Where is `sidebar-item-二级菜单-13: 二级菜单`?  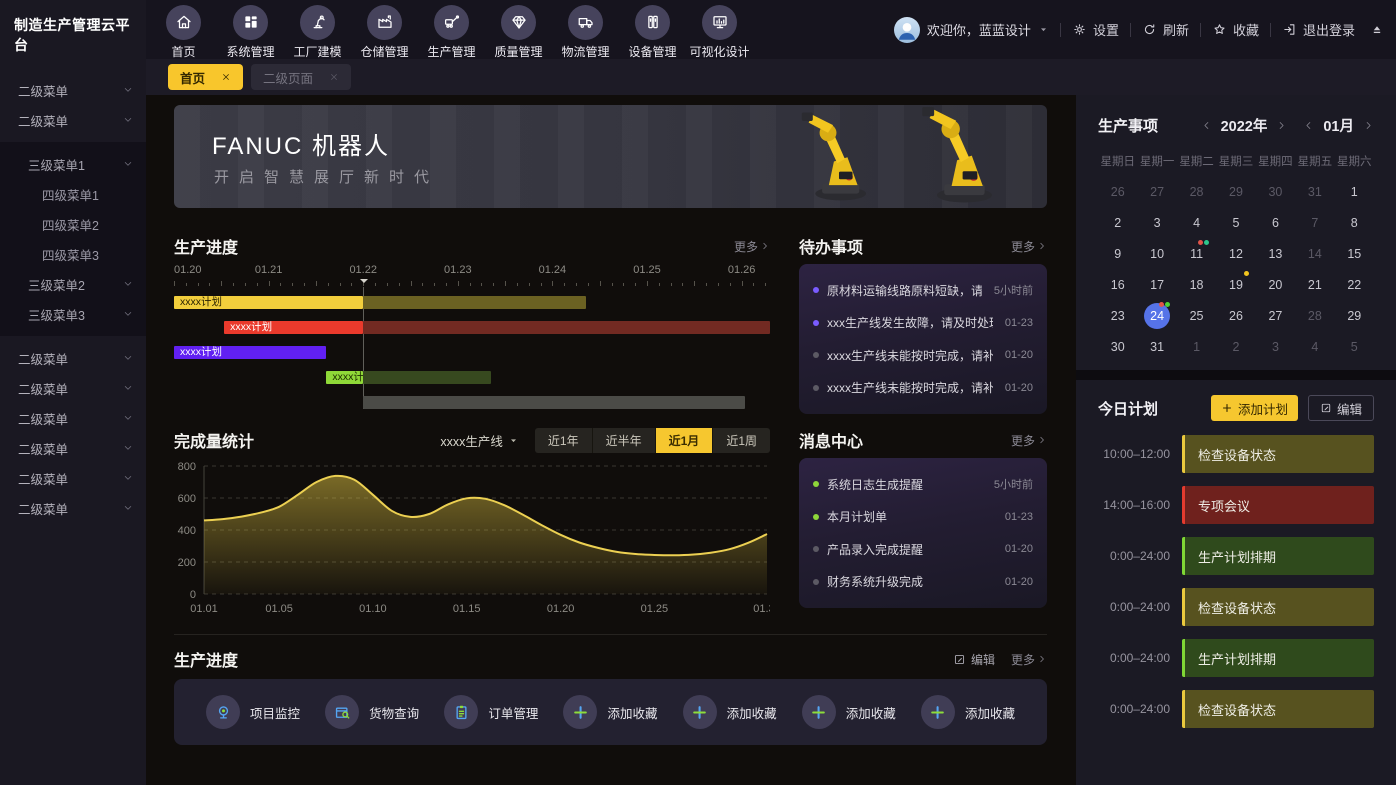
sidebar-item-二级菜单-13: 二级菜单 is located at coordinates (73, 508).